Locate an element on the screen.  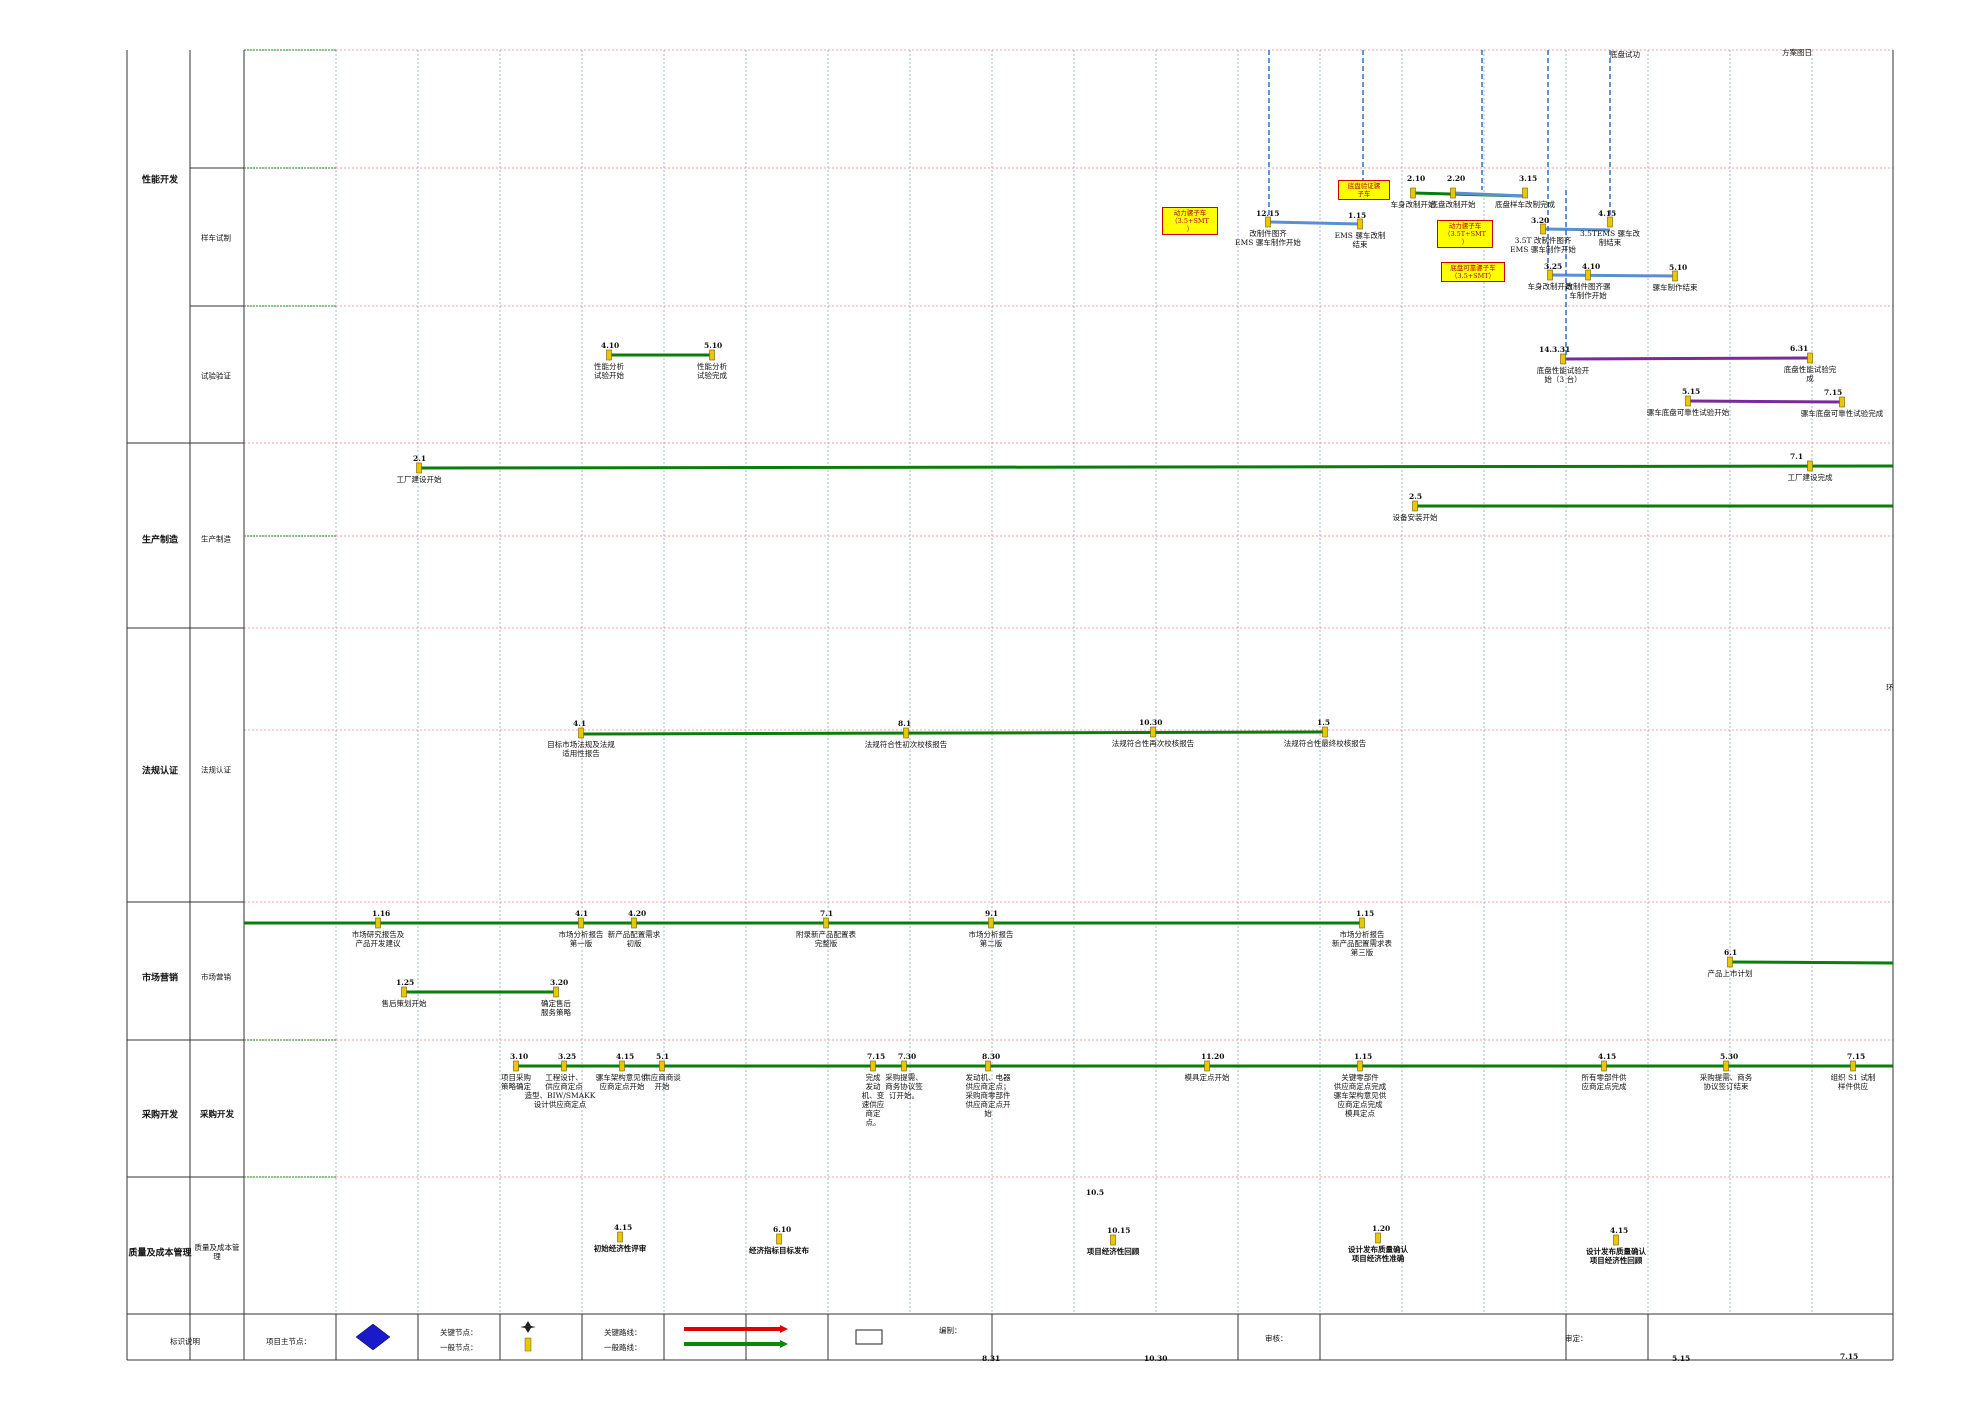
callout-chassis-mule: 底盘验证骡 子车 is located at coordinates (1364, 190).